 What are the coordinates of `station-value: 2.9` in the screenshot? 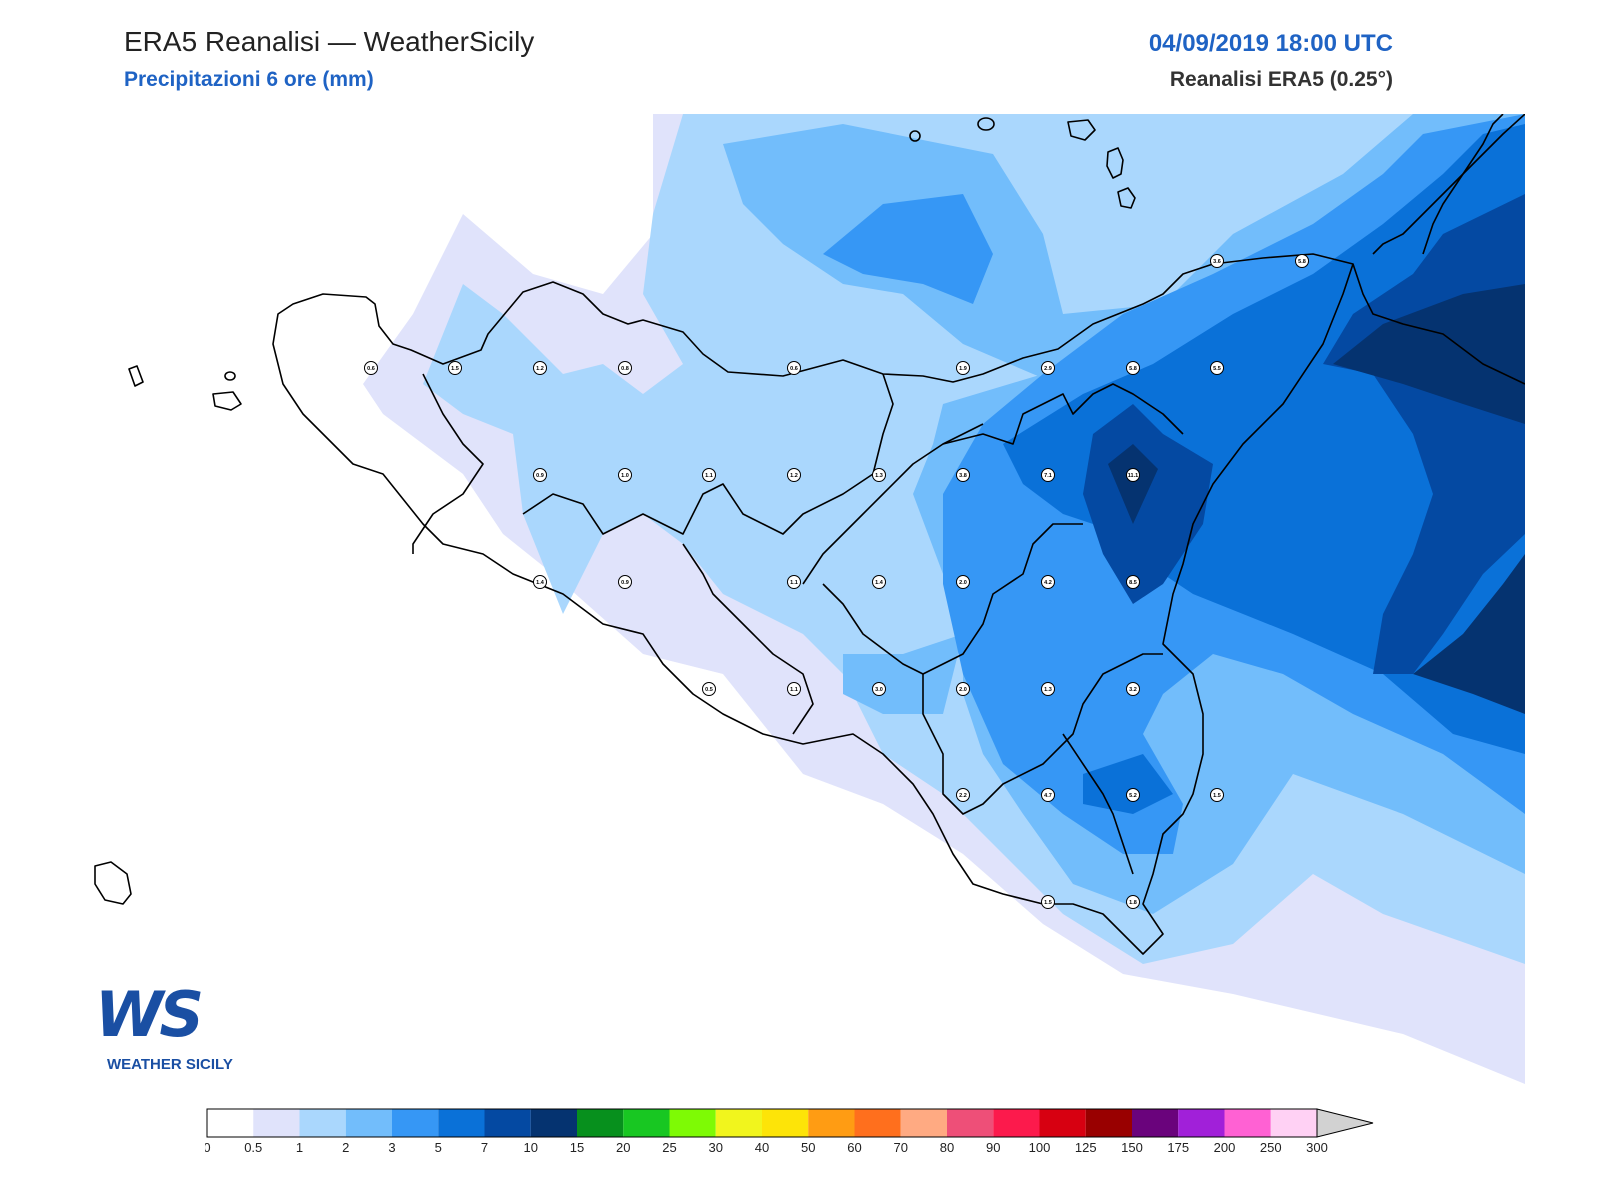 It's located at (1048, 369).